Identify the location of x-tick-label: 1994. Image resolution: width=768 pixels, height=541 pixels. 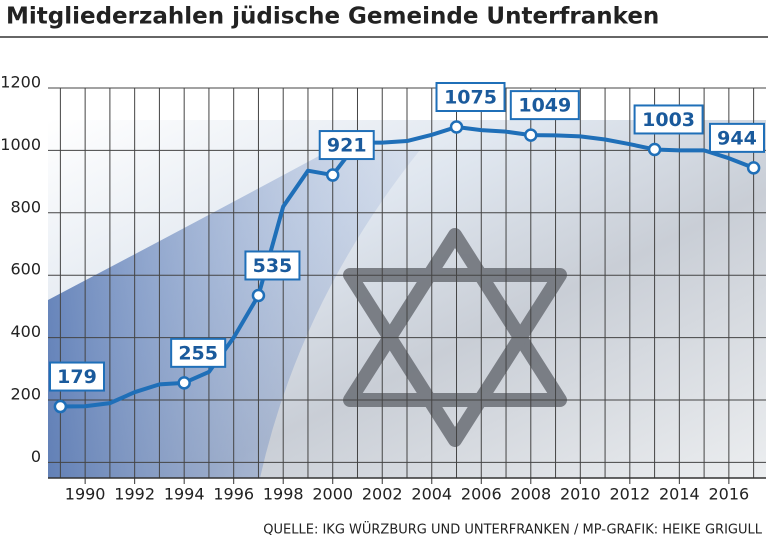
(184, 494).